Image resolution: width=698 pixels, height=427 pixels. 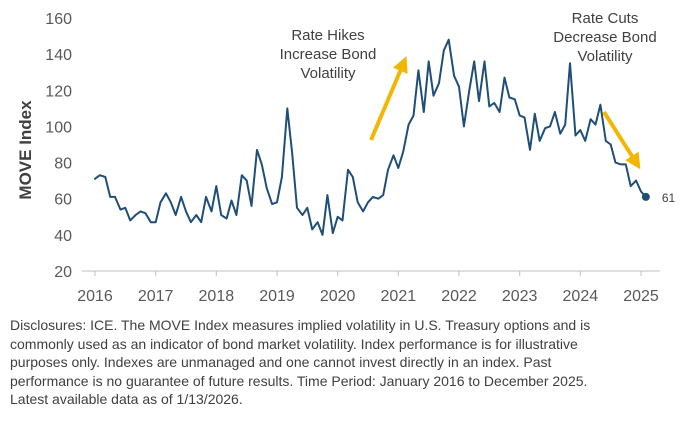 I want to click on y-tick-label: 120, so click(x=58, y=91).